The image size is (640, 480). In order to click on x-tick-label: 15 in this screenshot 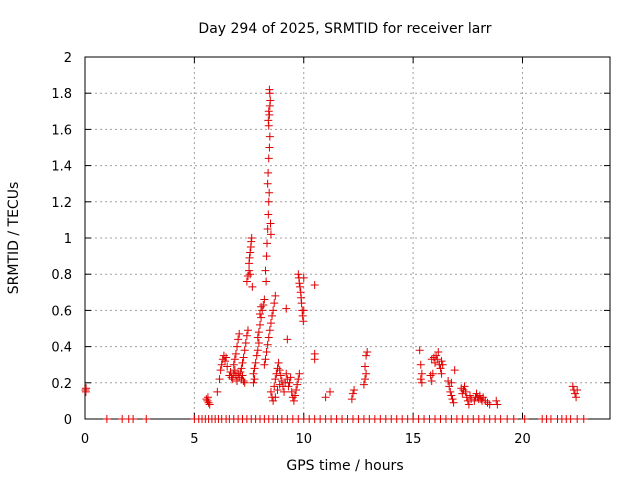, I will do `click(413, 439)`.